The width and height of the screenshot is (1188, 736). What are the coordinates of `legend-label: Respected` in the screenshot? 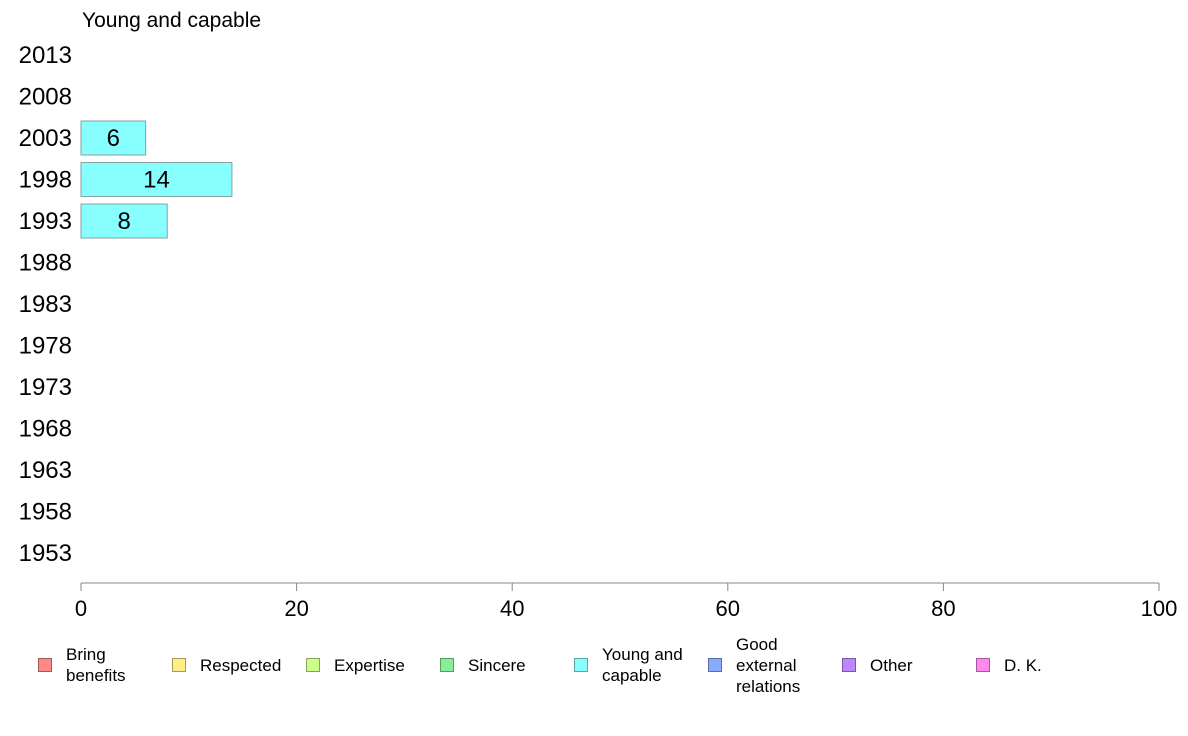 It's located at (241, 665).